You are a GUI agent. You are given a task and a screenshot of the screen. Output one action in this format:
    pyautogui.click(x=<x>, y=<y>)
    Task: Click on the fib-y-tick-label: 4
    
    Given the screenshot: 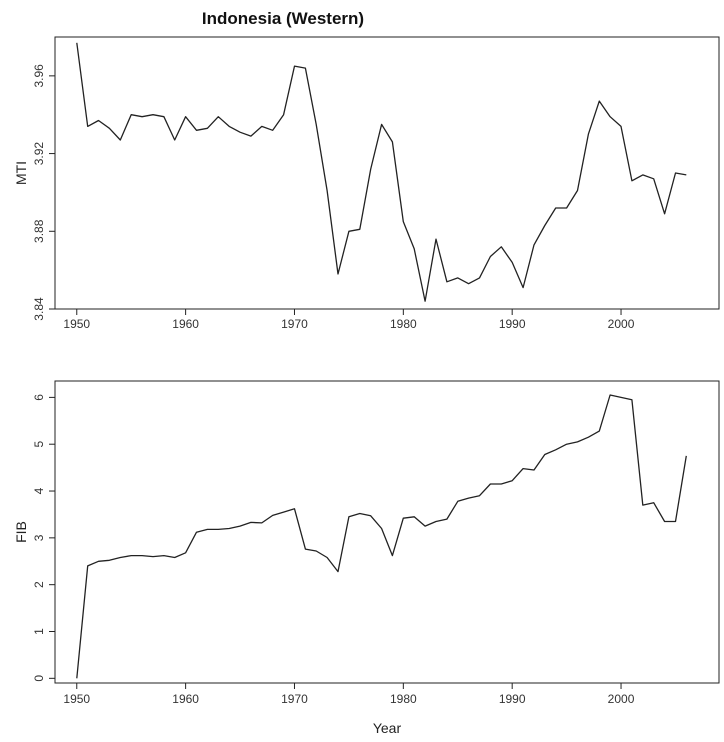 What is the action you would take?
    pyautogui.click(x=39, y=490)
    